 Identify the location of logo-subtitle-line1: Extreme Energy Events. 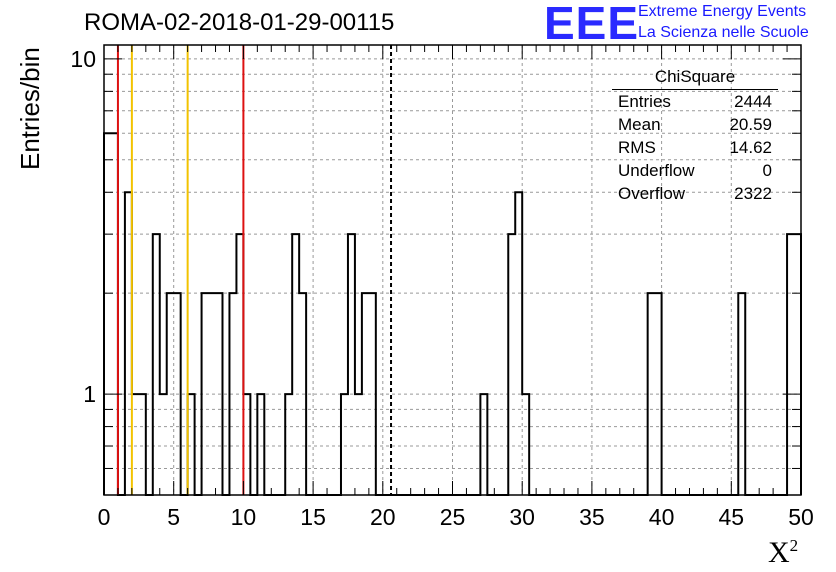
(722, 11).